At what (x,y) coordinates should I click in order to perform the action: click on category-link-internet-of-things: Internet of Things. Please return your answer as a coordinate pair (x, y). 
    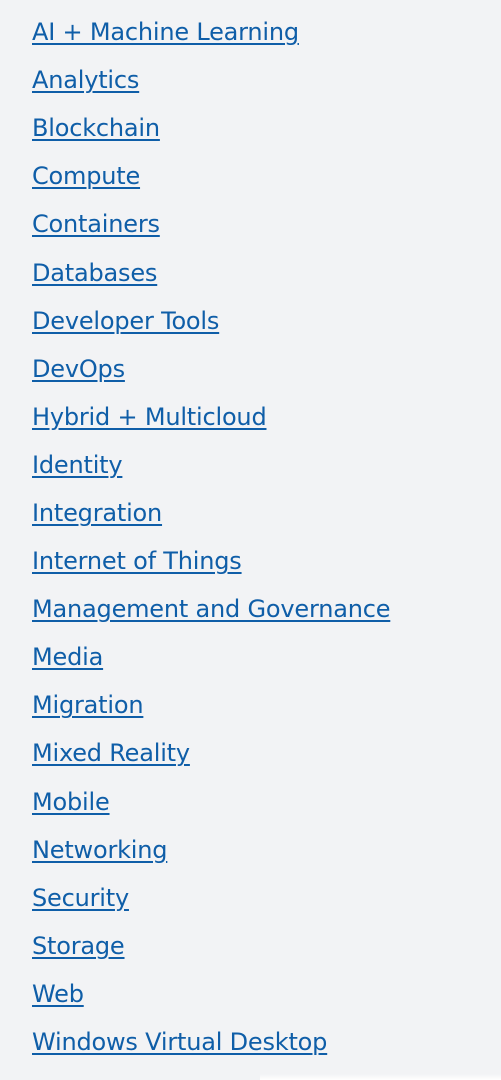
    Looking at the image, I should click on (137, 561).